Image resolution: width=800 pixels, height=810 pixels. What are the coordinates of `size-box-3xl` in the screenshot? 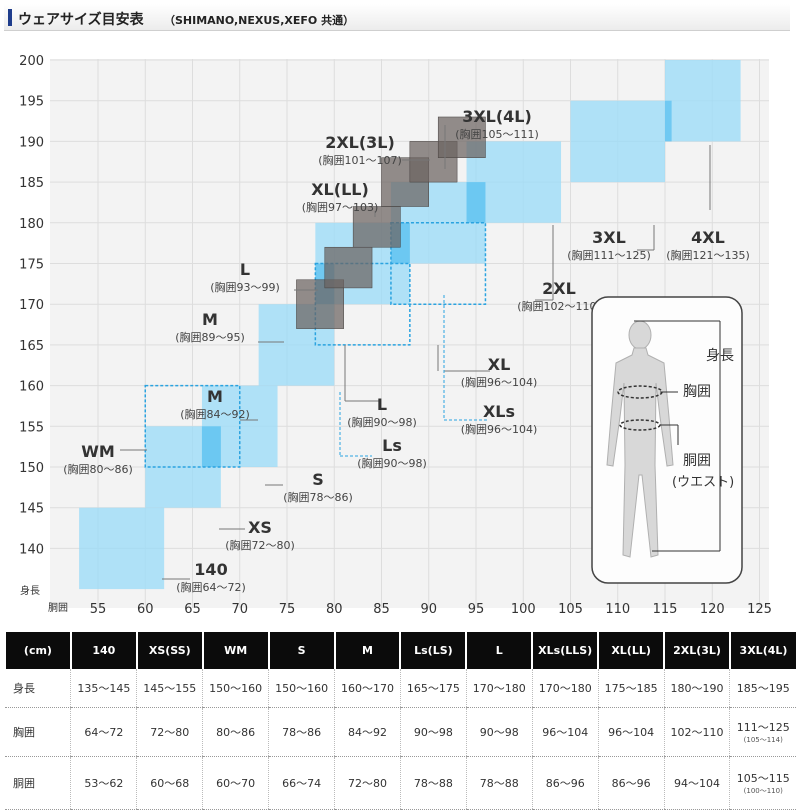 It's located at (617, 141).